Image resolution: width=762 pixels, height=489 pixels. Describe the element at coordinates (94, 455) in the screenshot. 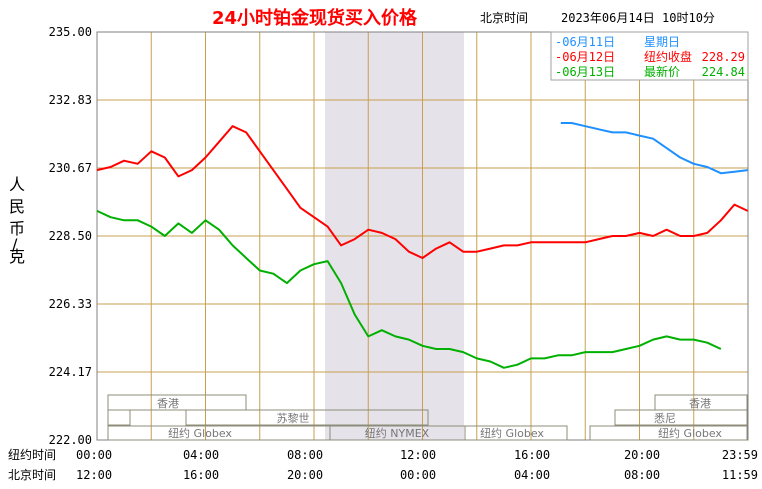

I see `x-tick-ny: 00:00` at that location.